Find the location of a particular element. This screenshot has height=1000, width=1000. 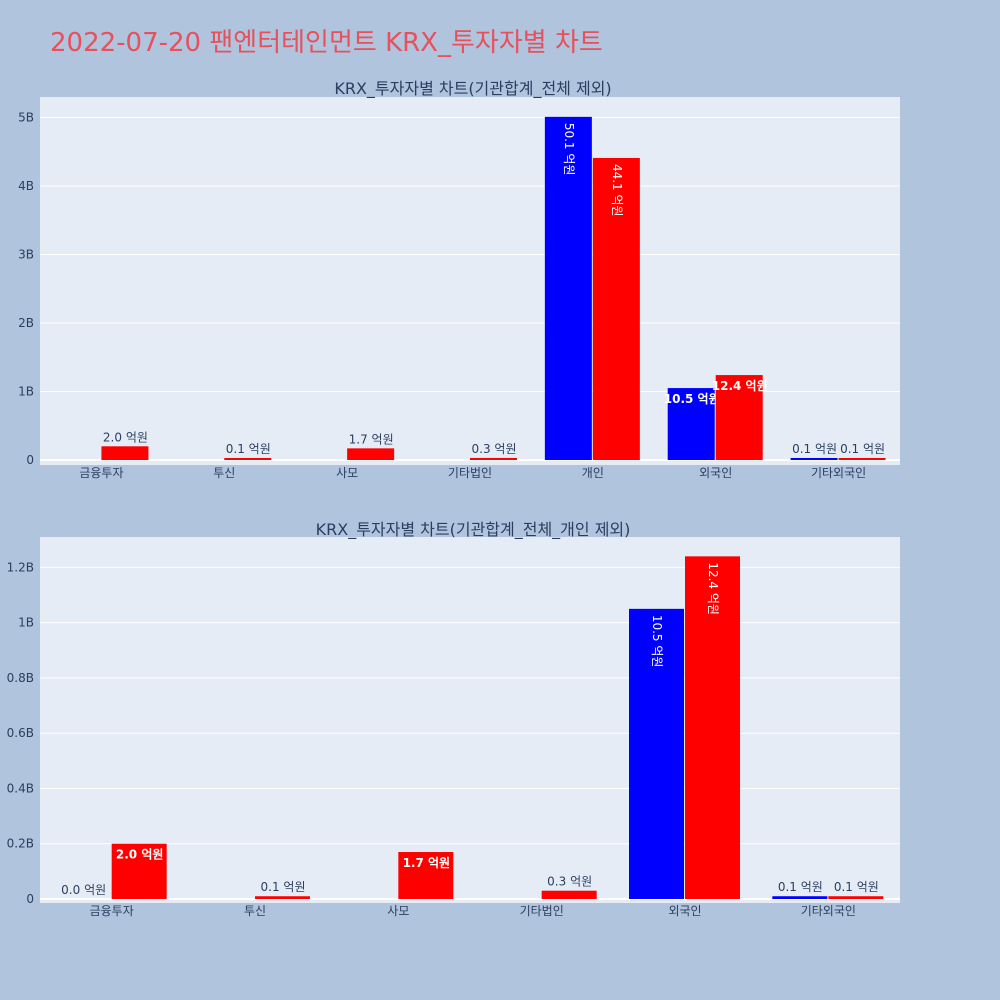

data-label: 44.1 억원 is located at coordinates (617, 190).